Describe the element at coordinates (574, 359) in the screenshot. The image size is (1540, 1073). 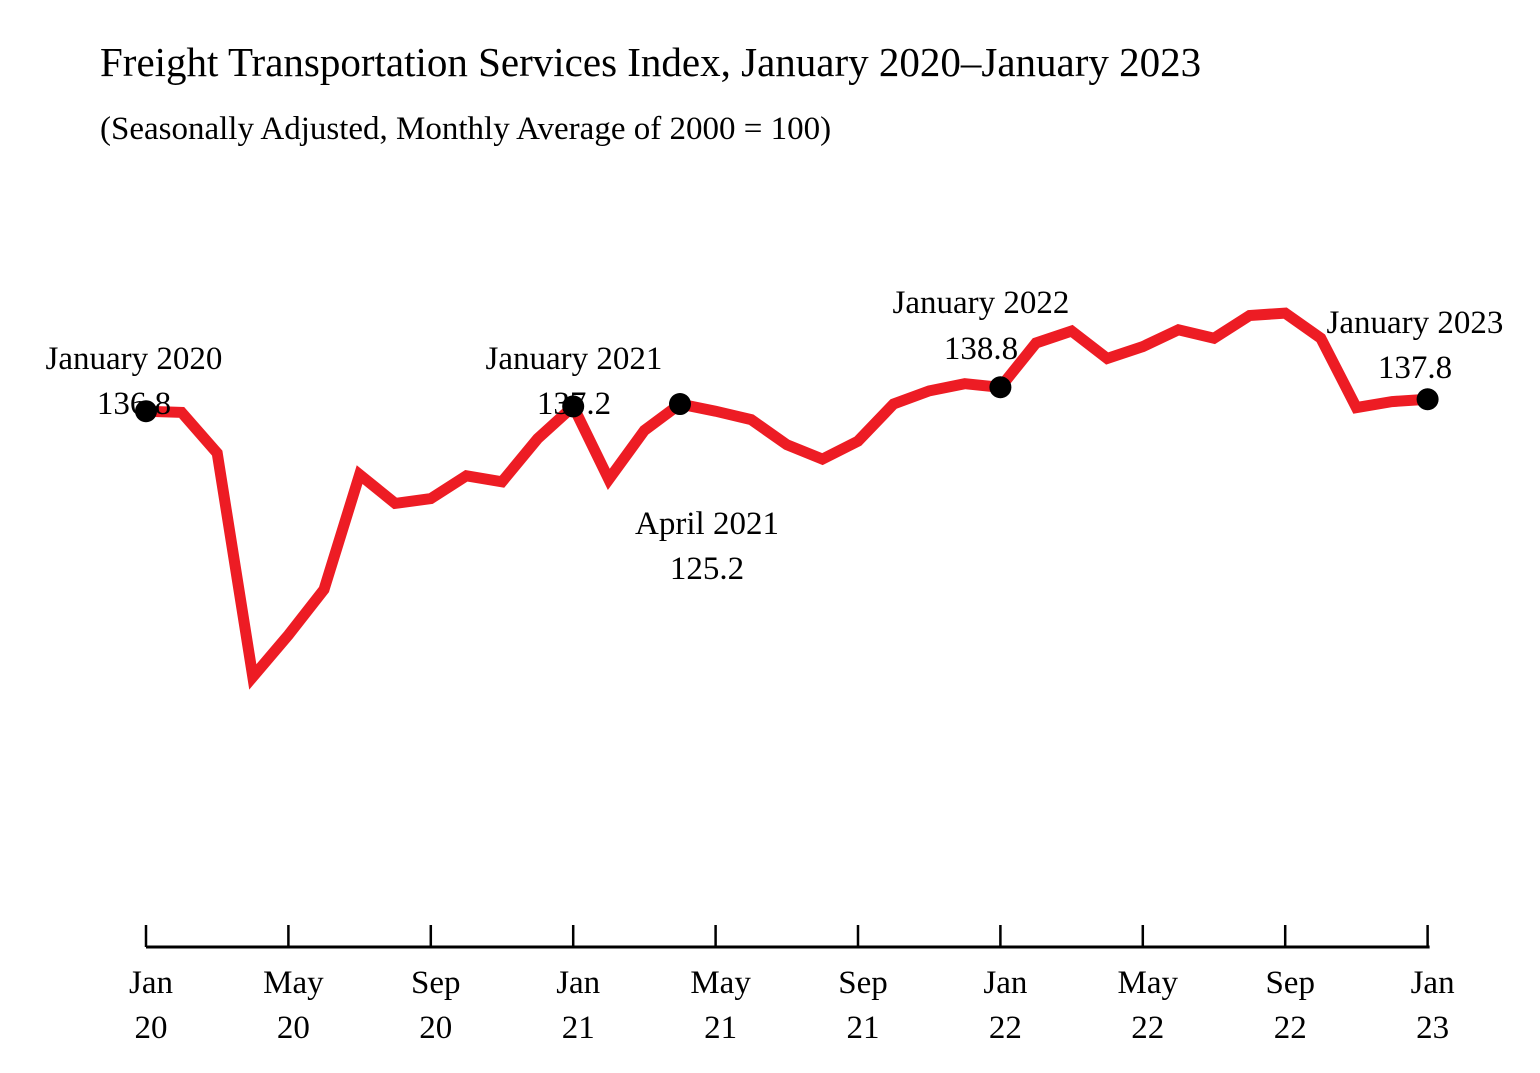
I see `annotation-label: January 2021` at that location.